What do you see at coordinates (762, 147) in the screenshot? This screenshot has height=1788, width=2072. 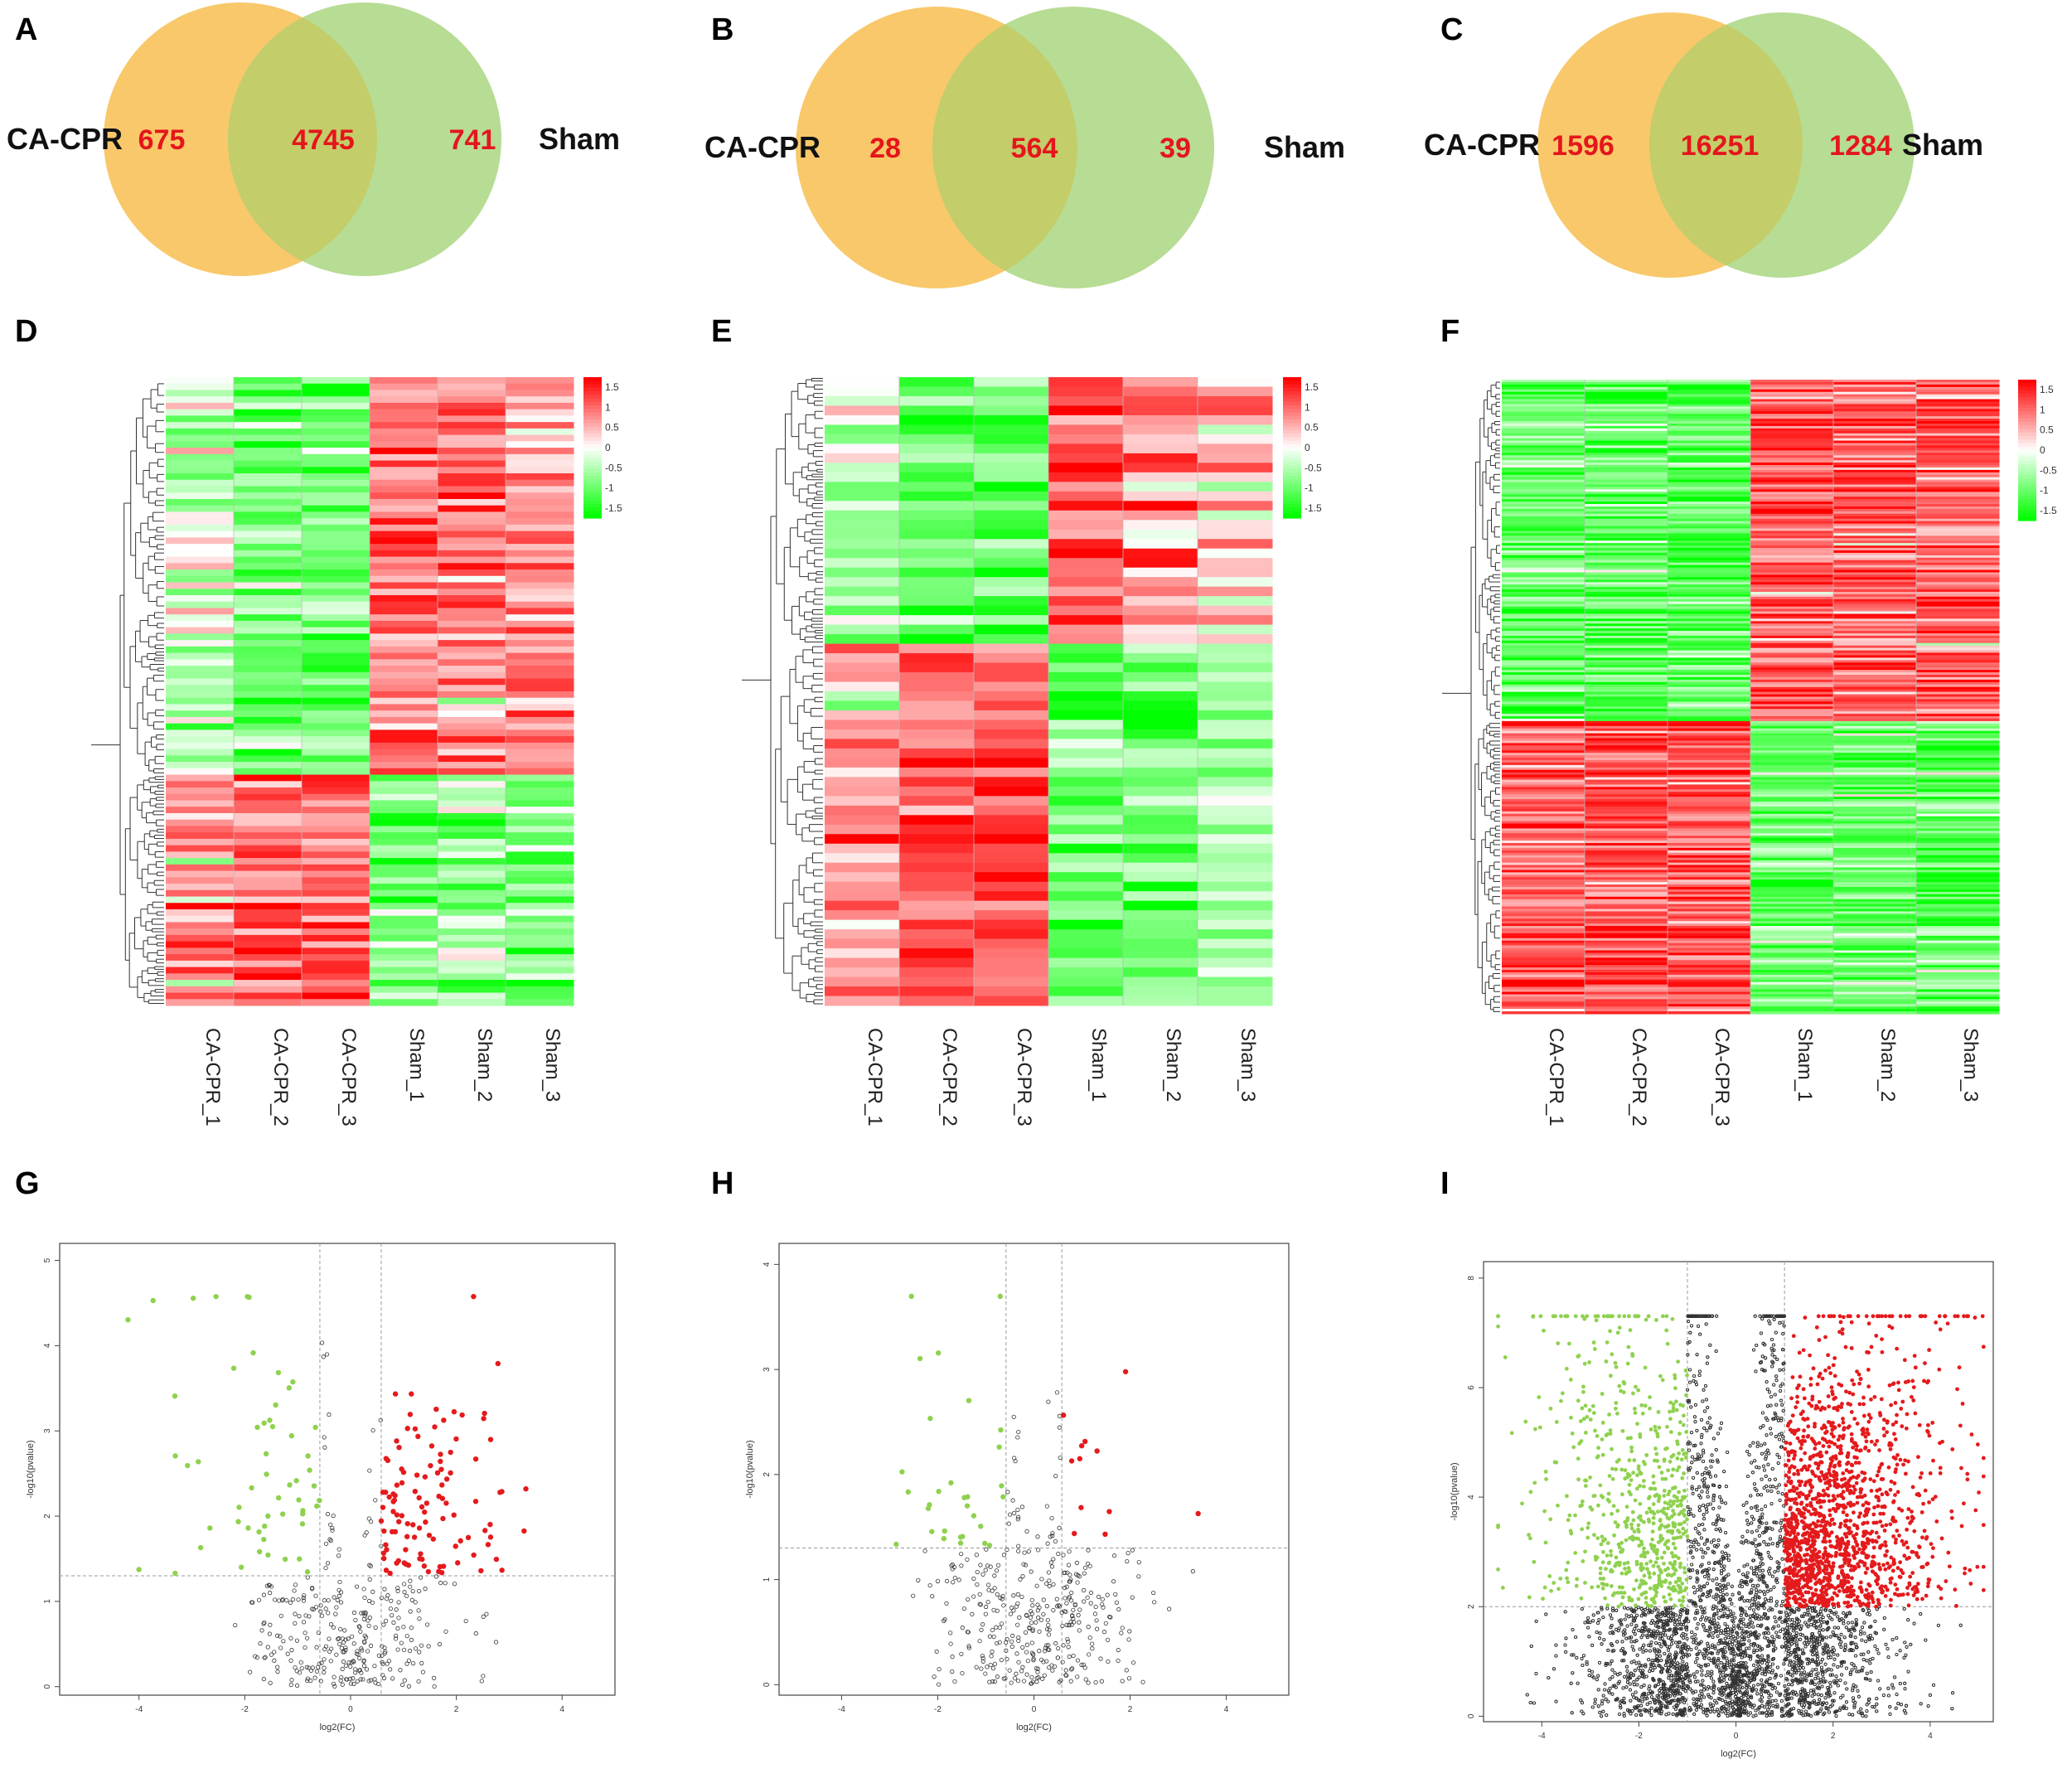 I see `venn-set-label-left: CA-CPR` at bounding box center [762, 147].